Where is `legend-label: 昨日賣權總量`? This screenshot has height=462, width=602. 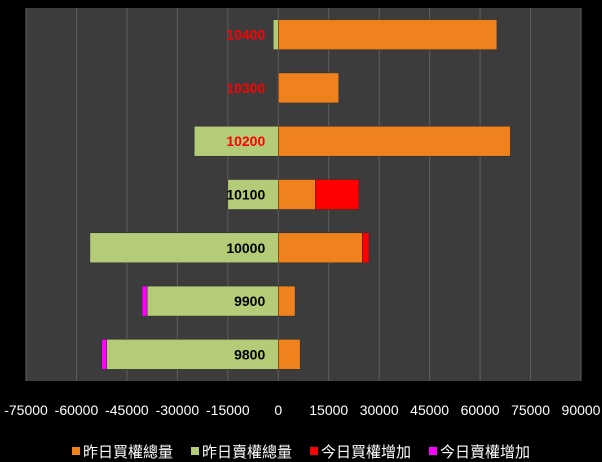
legend-label: 昨日賣權總量 is located at coordinates (246, 452).